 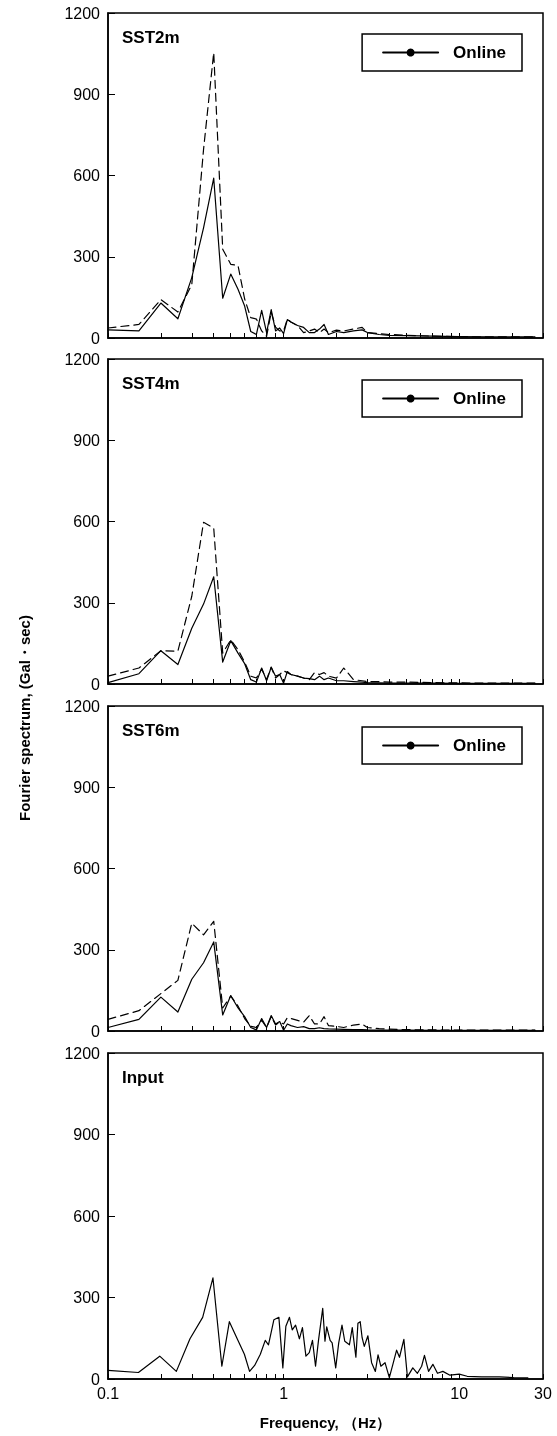 What do you see at coordinates (325, 1422) in the screenshot?
I see `x-axis-title: Frequency, （Hz）` at bounding box center [325, 1422].